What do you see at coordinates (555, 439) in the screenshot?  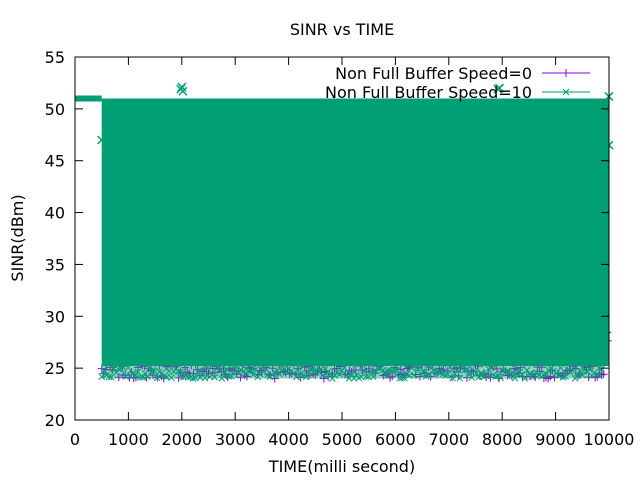 I see `x-tick-label: 9000` at bounding box center [555, 439].